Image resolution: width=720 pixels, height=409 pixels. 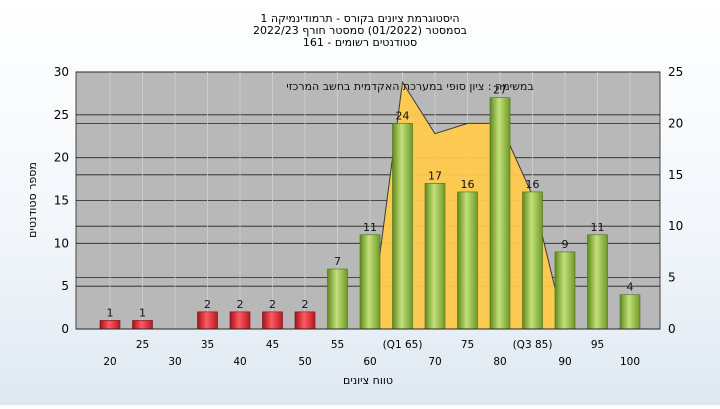 What do you see at coordinates (403, 115) in the screenshot?
I see `bar-value-label: 24` at bounding box center [403, 115].